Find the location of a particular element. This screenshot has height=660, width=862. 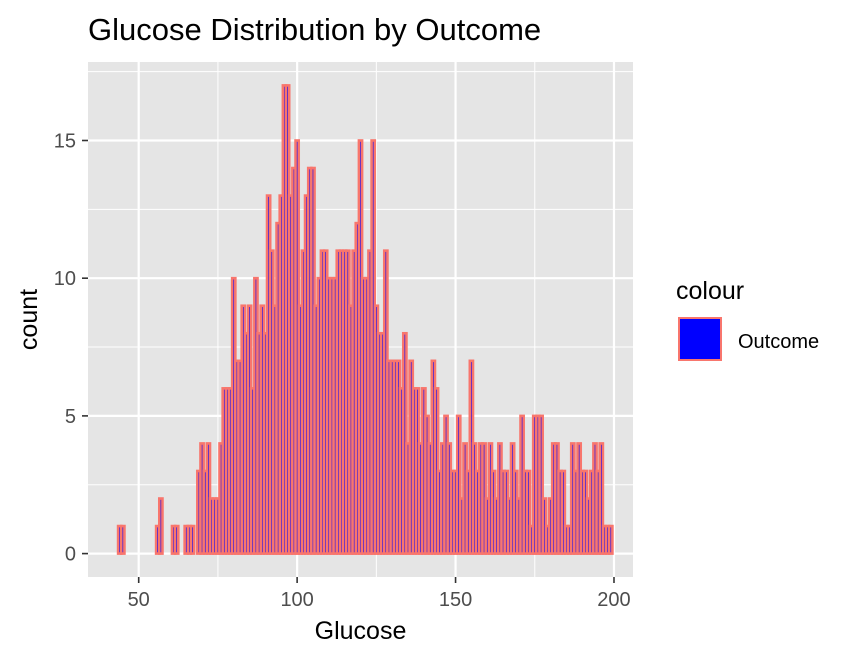

y-tick-label: 5 is located at coordinates (70, 417).